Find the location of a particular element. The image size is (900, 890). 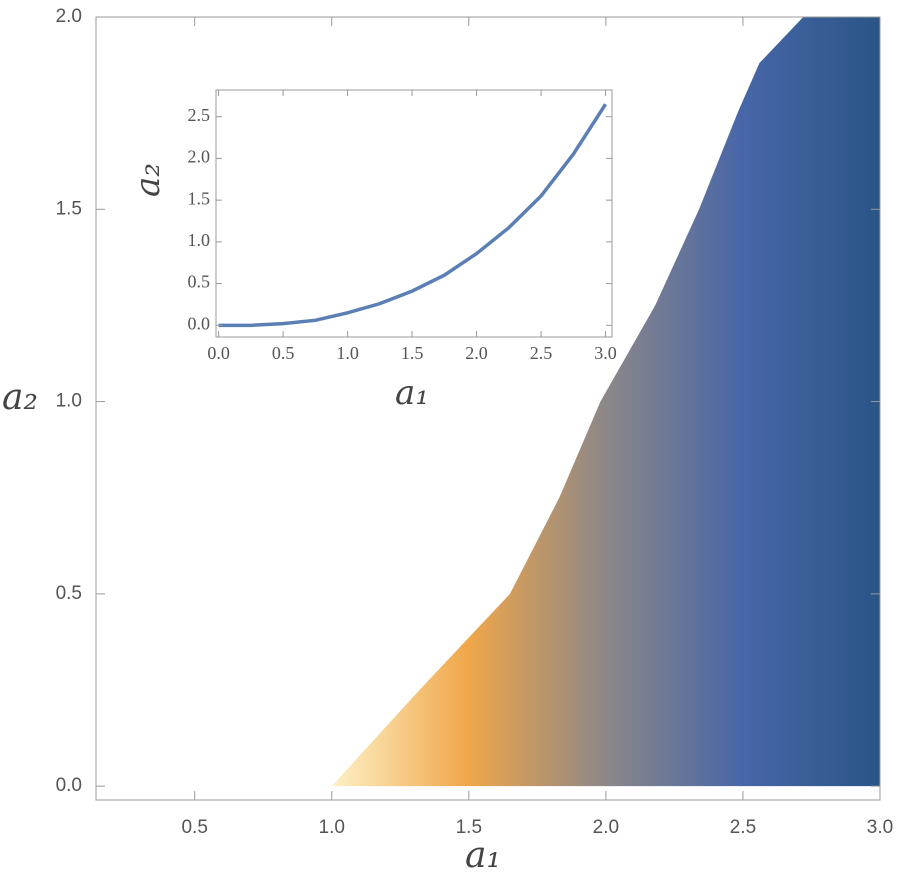

plot-frame is located at coordinates (414, 213).